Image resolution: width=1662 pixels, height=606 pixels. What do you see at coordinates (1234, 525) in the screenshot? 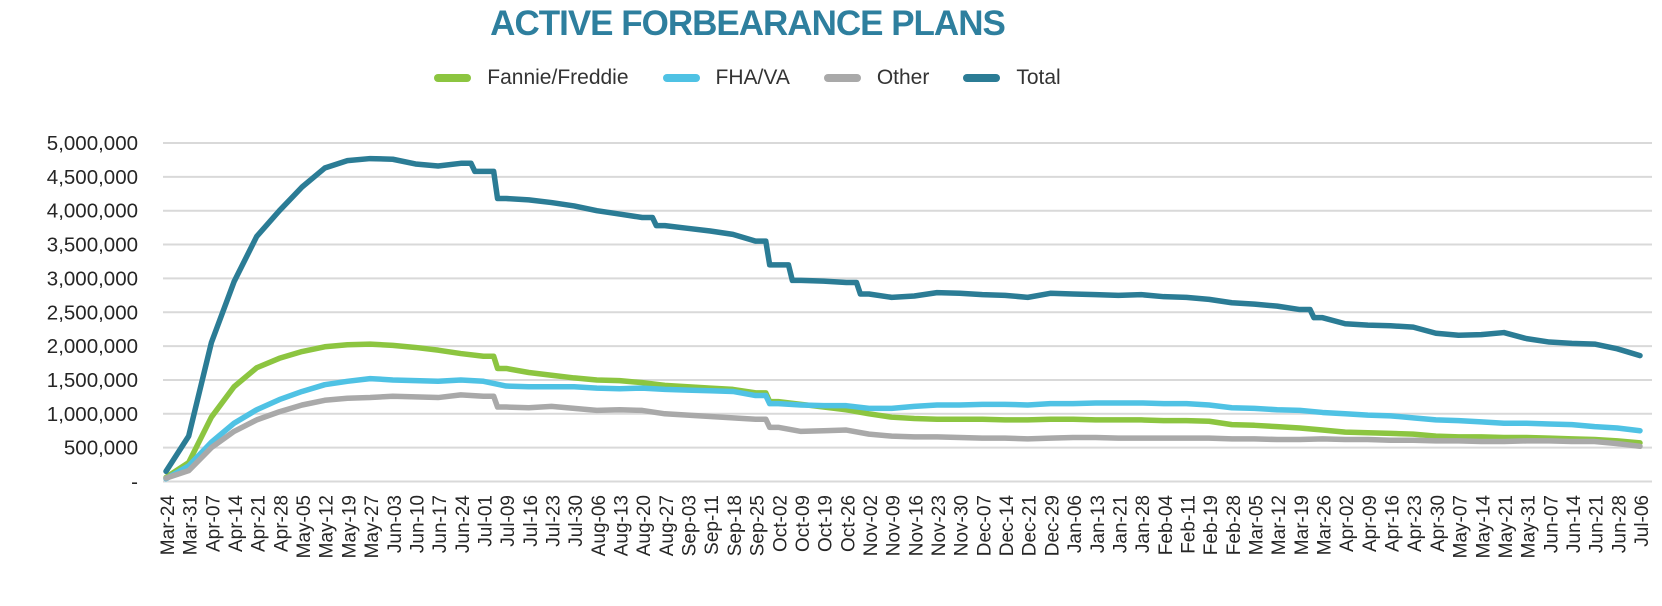
I see `x-axis-tick-label: Feb-28` at bounding box center [1234, 525].